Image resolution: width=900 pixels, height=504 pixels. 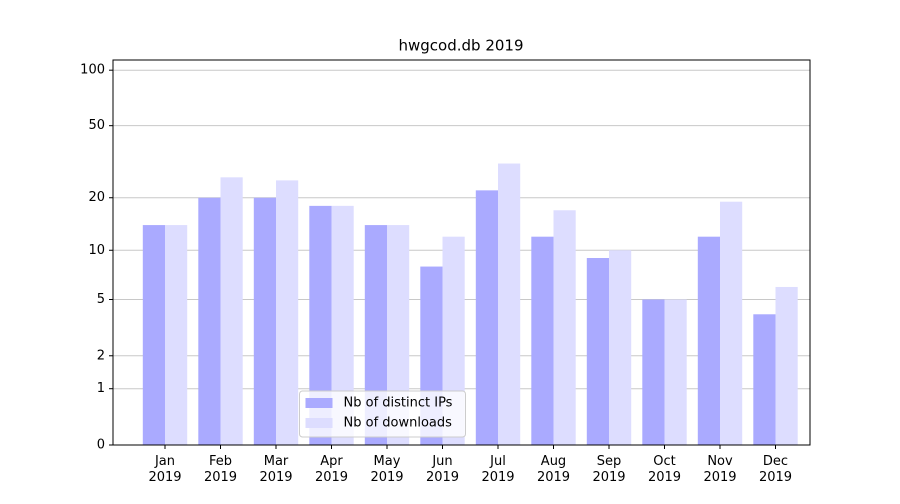 I want to click on x-tick-label: Aug 2019, so click(x=553, y=469).